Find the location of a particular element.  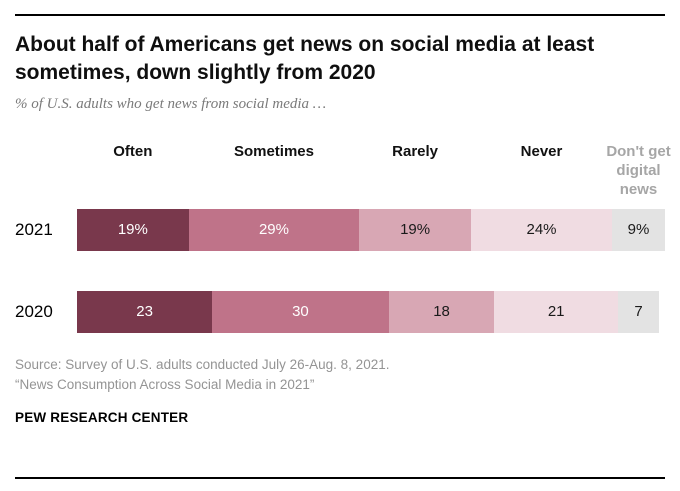

segment-header-label: Don't get digital news is located at coordinates (638, 170).